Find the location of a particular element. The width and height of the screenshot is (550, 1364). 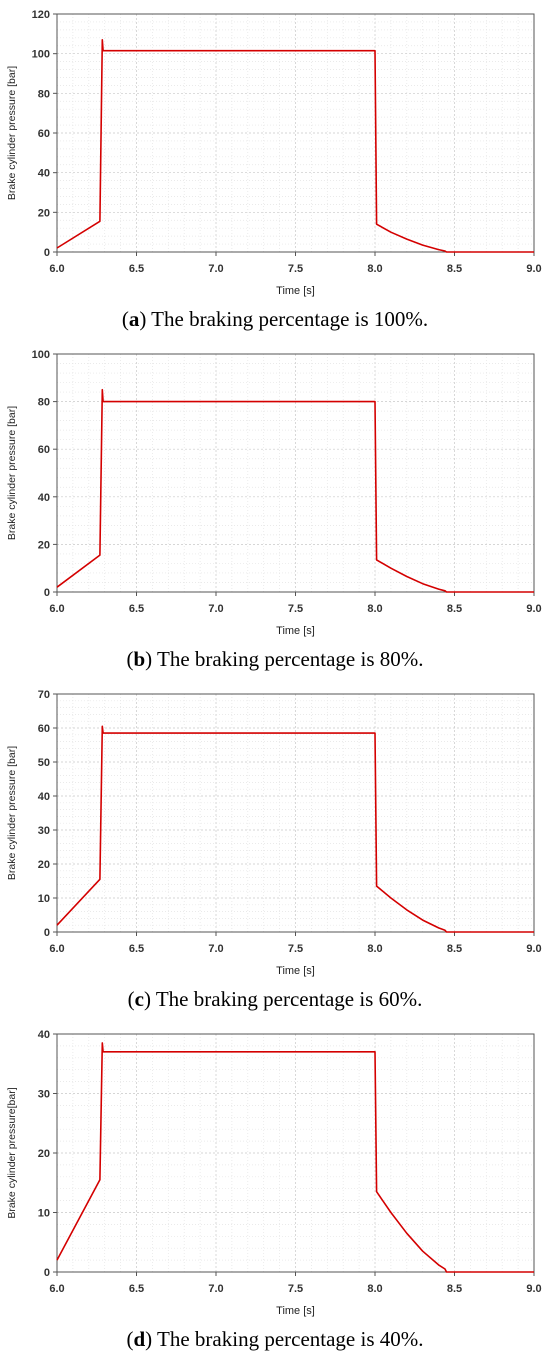

caption-a: (a) The braking percentage is 100%. is located at coordinates (275, 319).